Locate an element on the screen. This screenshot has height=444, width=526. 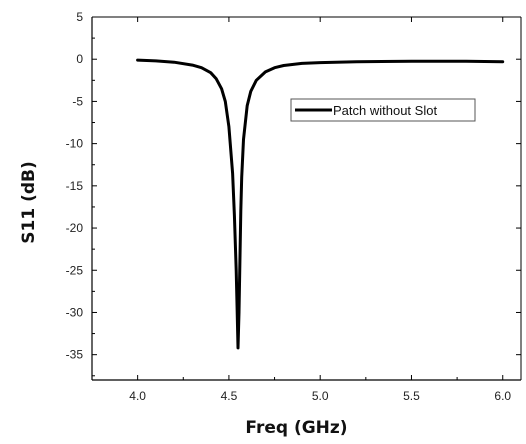
x-axis-title: Freq (GHz) is located at coordinates (296, 428).